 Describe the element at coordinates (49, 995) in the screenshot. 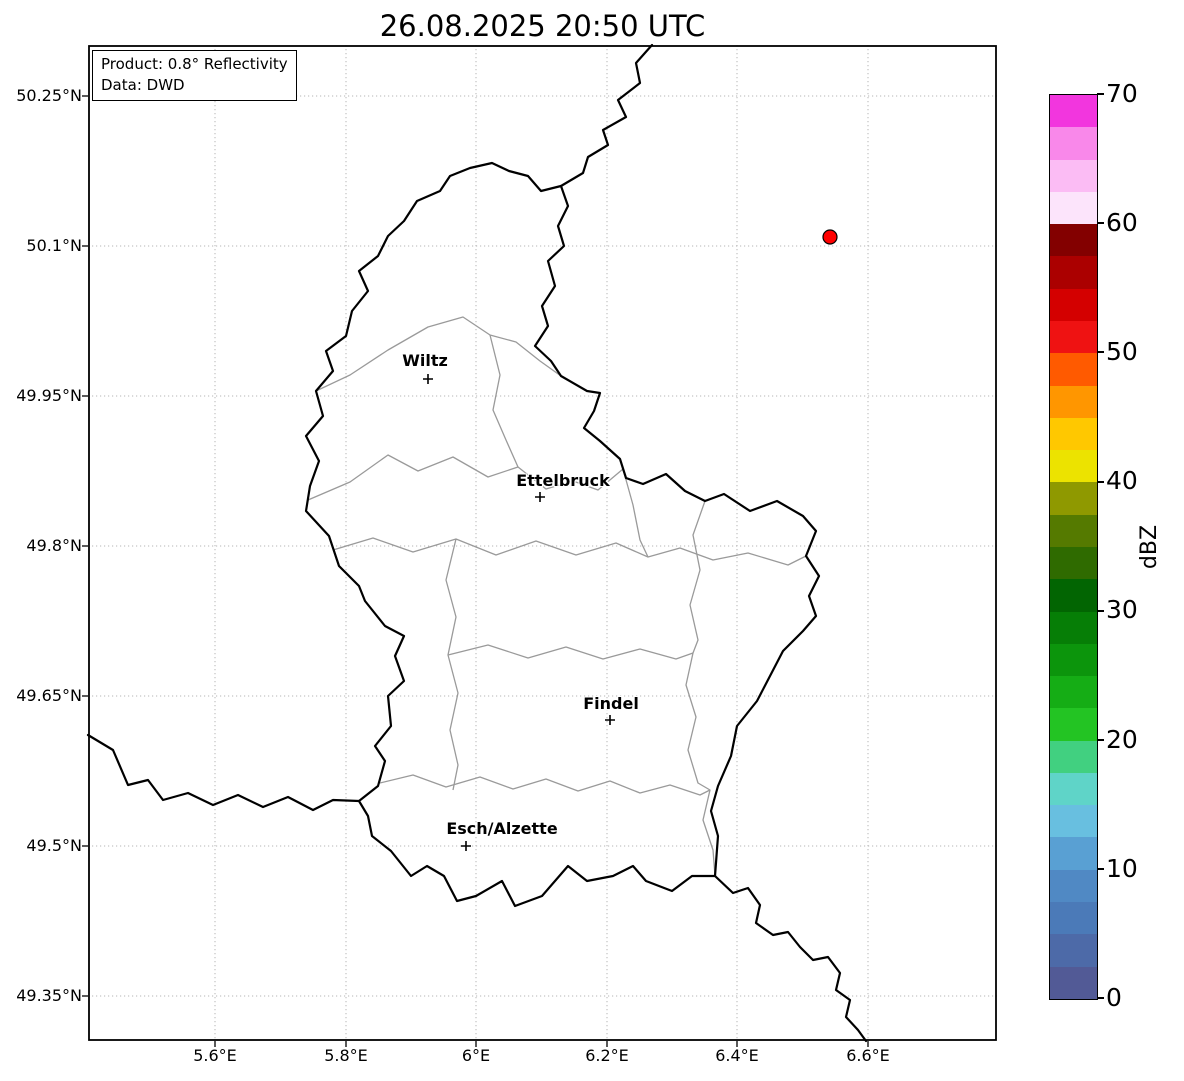

I see `y-tick-label: 49.35°N` at that location.